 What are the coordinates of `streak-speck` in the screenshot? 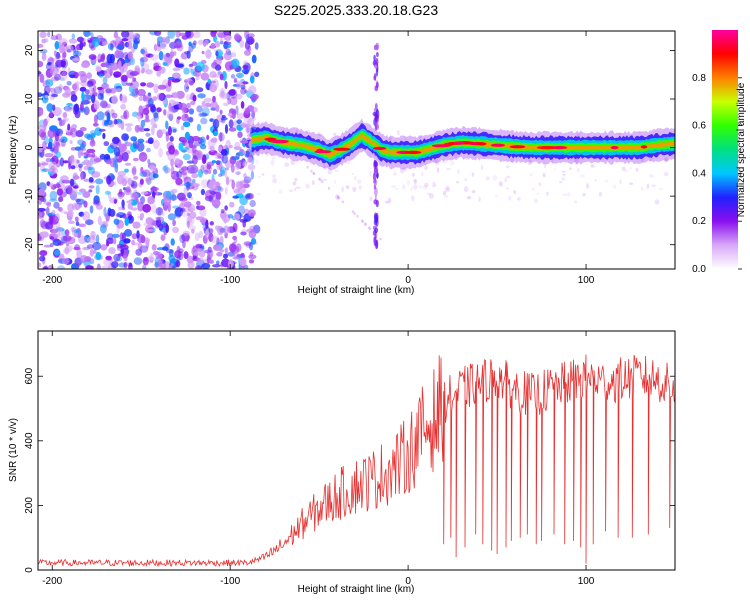 It's located at (338, 197).